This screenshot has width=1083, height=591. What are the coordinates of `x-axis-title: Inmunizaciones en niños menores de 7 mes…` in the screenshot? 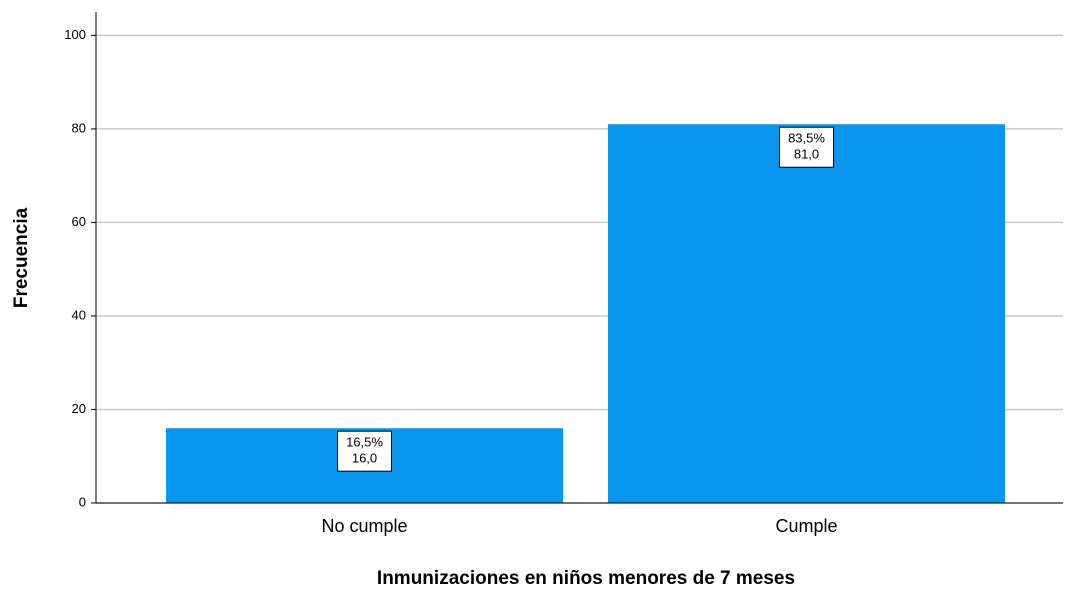 It's located at (586, 578).